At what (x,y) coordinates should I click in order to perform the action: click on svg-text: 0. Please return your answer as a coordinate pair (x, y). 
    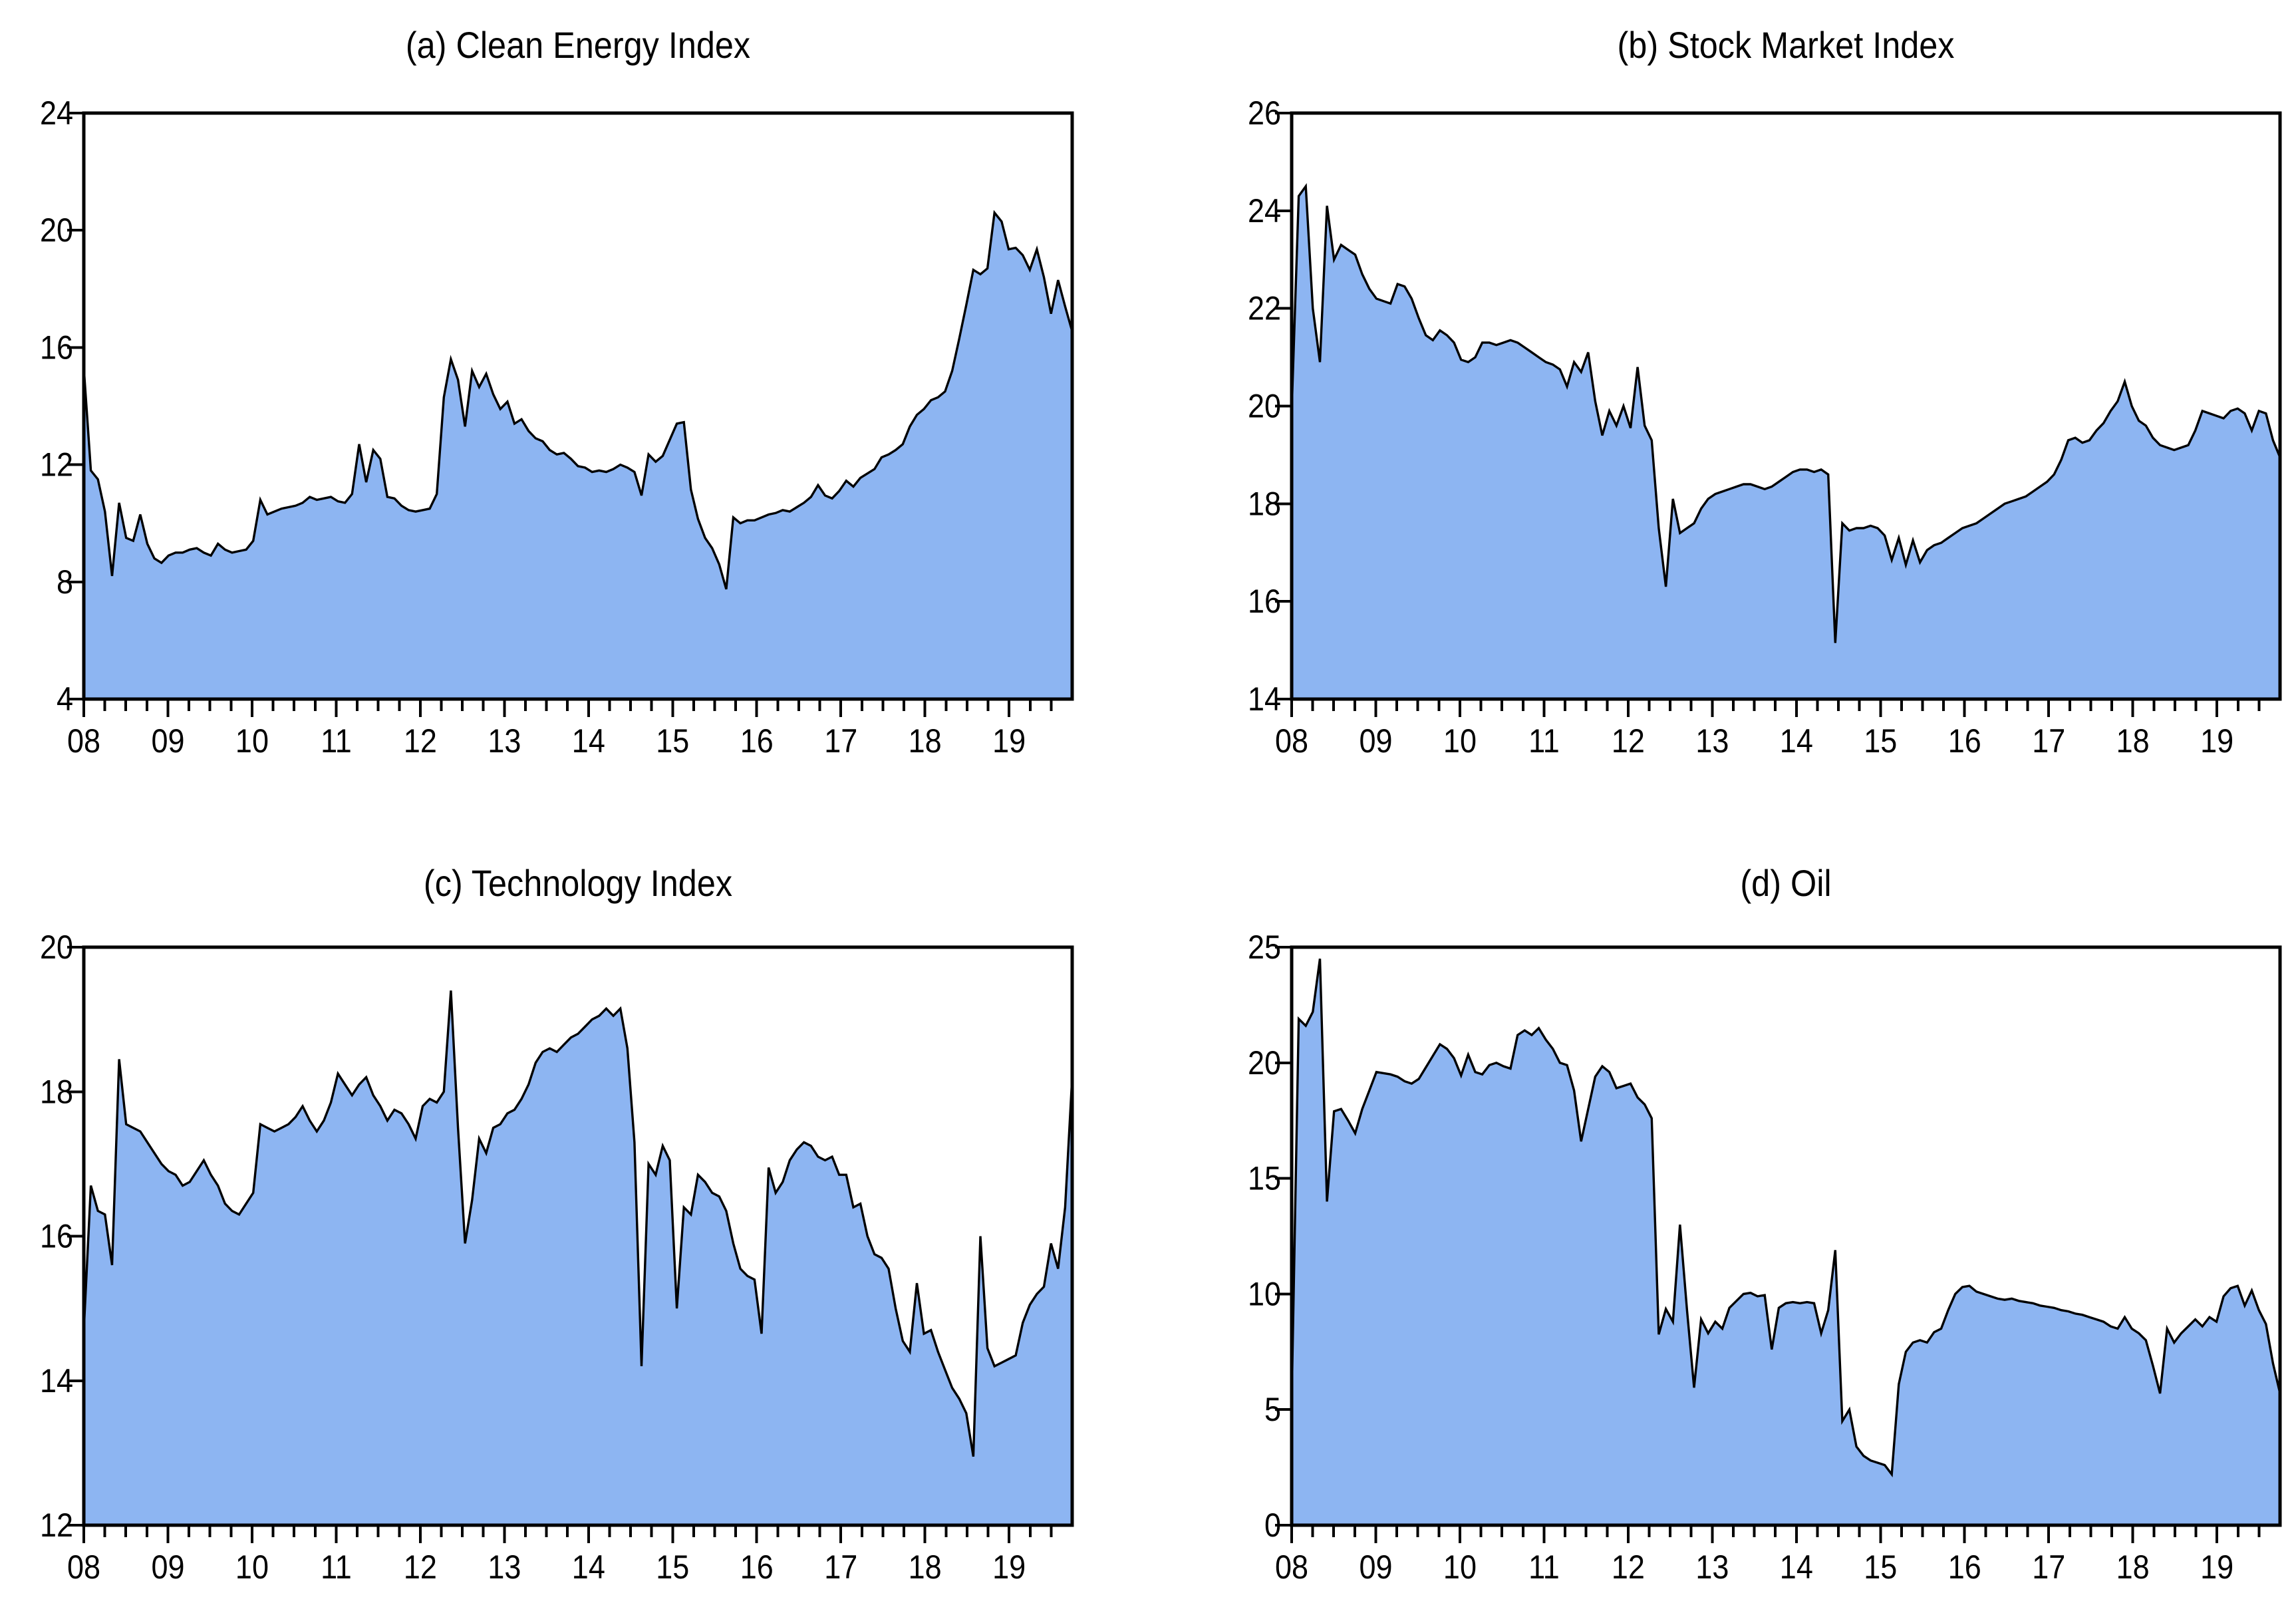
    Looking at the image, I should click on (1272, 1525).